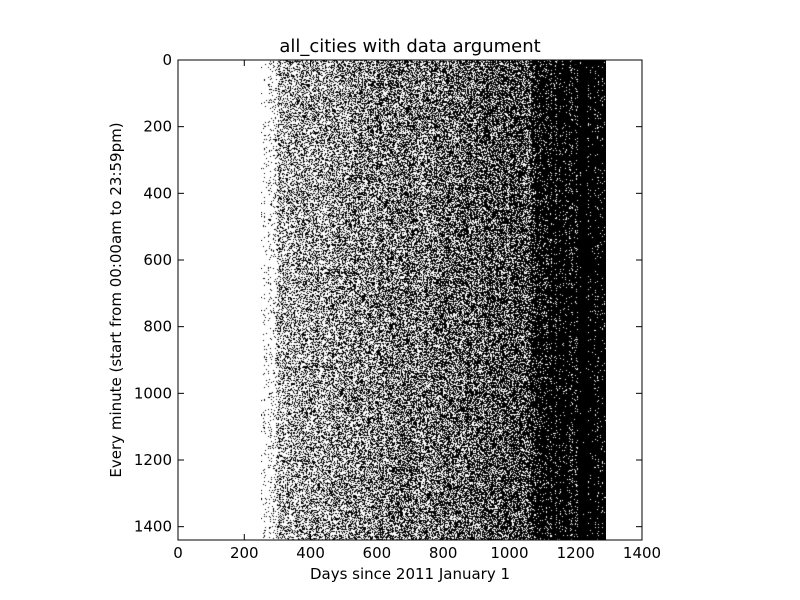  What do you see at coordinates (576, 553) in the screenshot?
I see `x-tick-label: 1200` at bounding box center [576, 553].